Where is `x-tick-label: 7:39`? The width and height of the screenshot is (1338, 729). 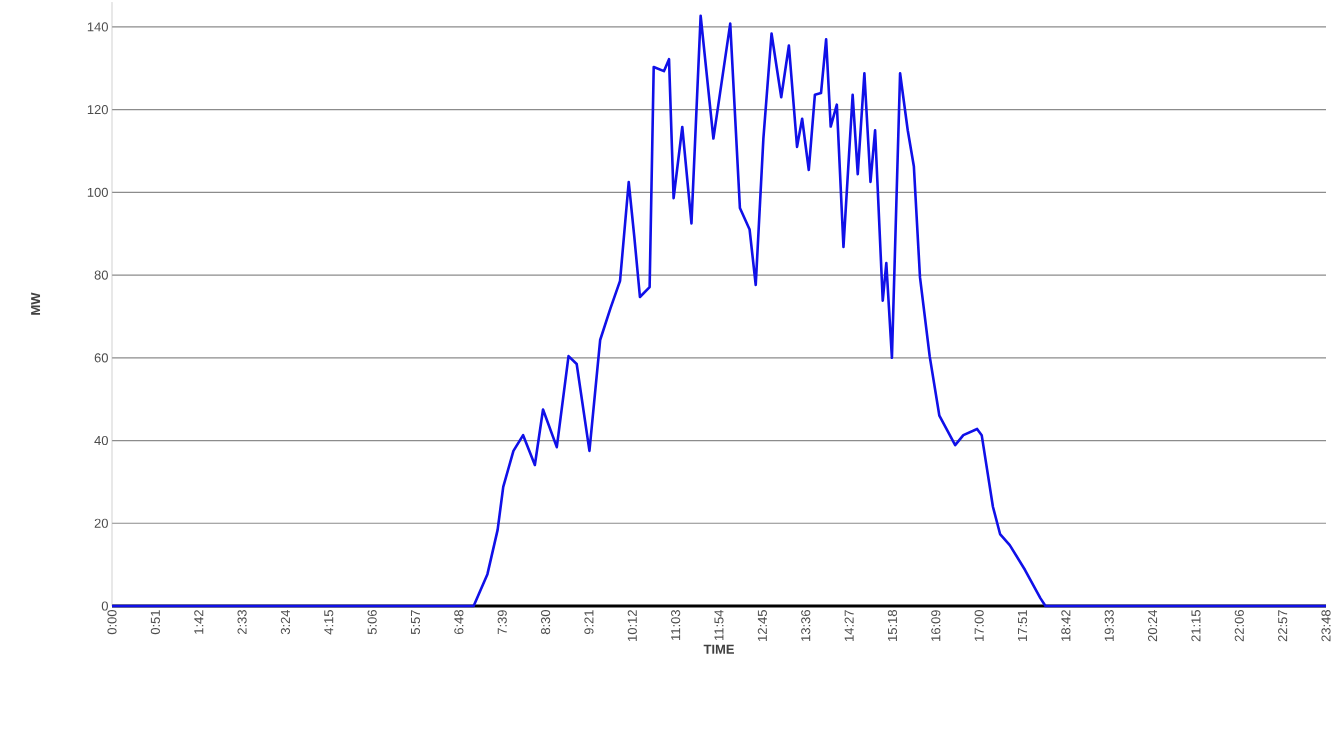 x-tick-label: 7:39 is located at coordinates (502, 622).